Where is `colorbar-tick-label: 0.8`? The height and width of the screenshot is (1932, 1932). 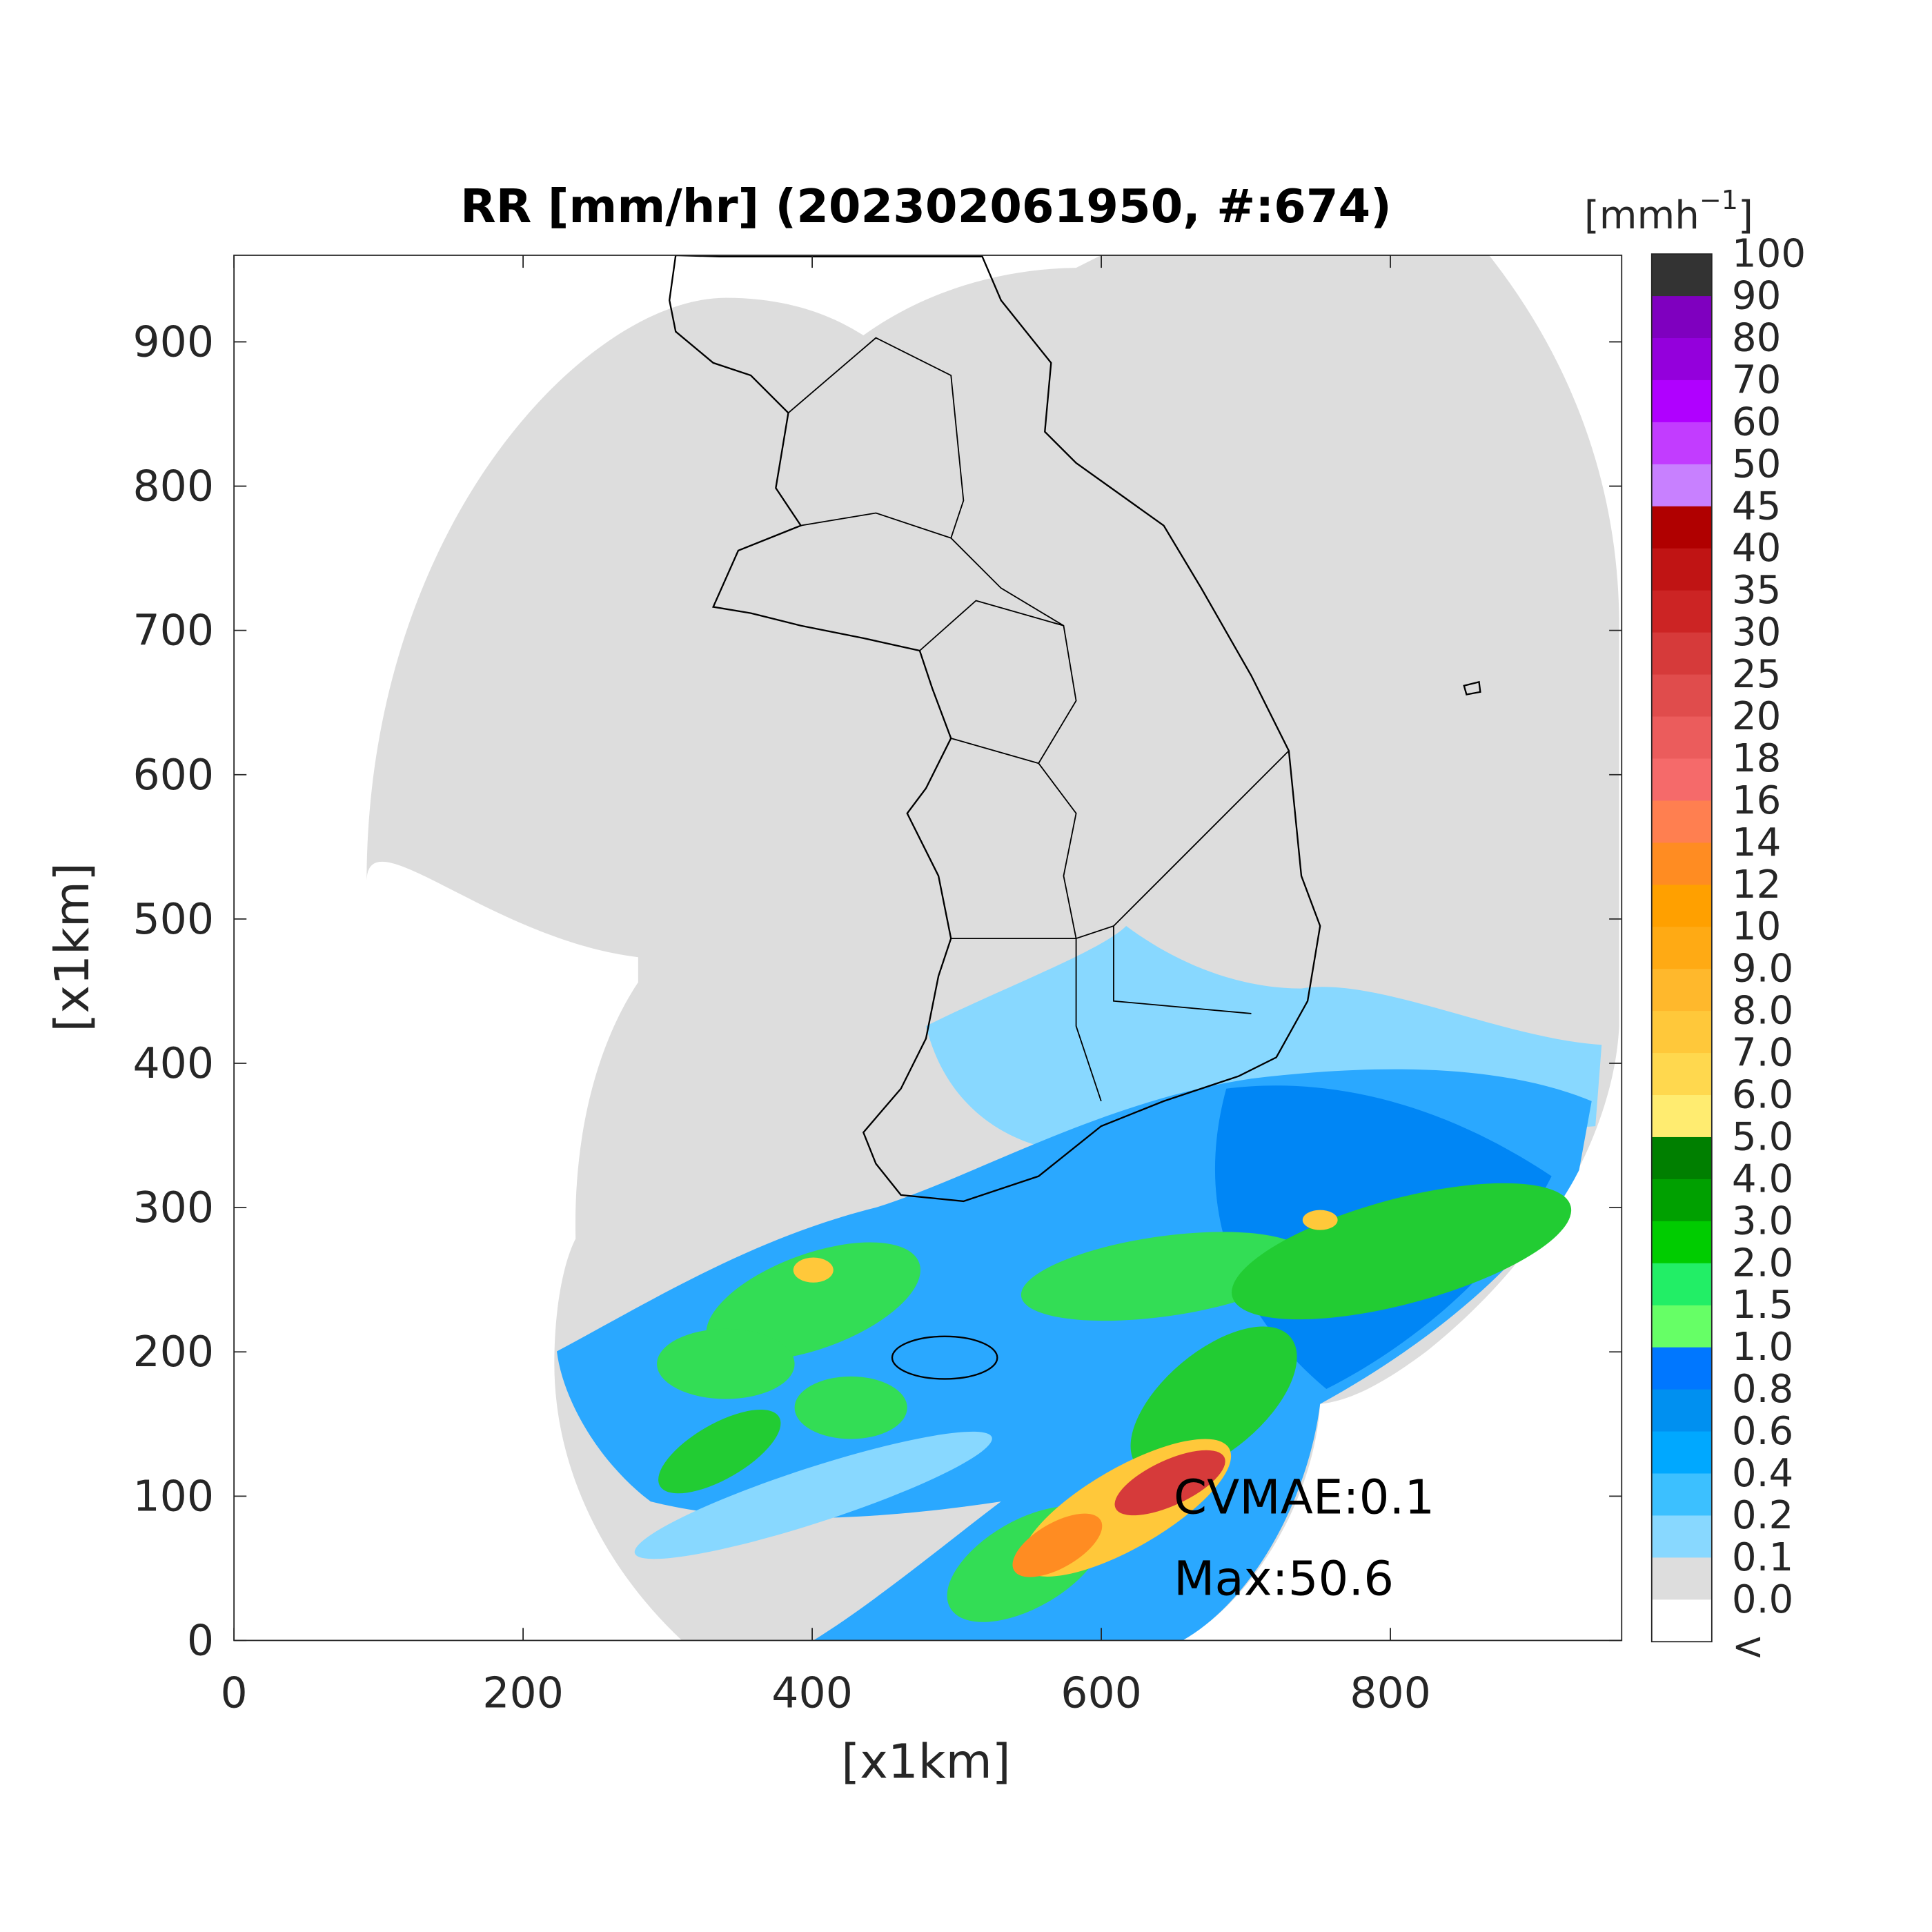
colorbar-tick-label: 0.8 is located at coordinates (1762, 1389).